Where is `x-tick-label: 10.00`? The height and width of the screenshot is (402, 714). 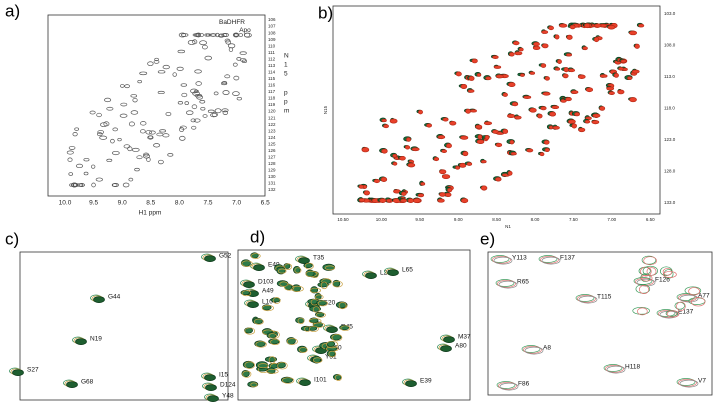 x-tick-label: 10.00 is located at coordinates (382, 219).